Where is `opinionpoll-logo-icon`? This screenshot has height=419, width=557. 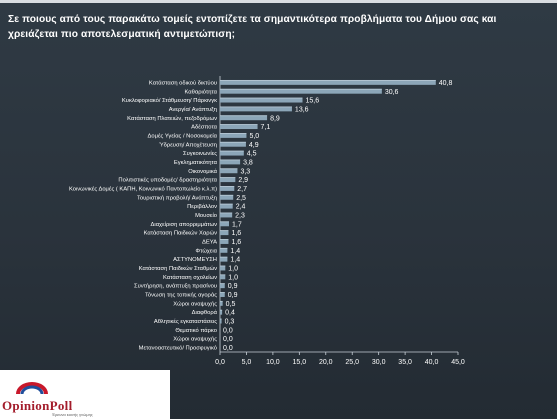 opinionpoll-logo-icon is located at coordinates (32, 388).